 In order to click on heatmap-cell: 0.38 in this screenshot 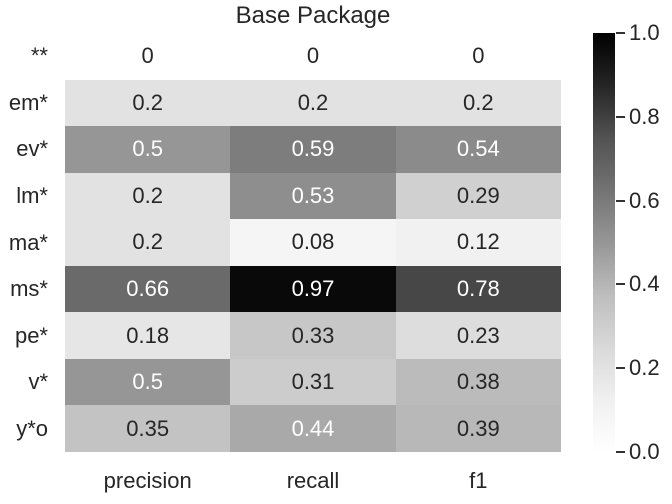, I will do `click(478, 382)`.